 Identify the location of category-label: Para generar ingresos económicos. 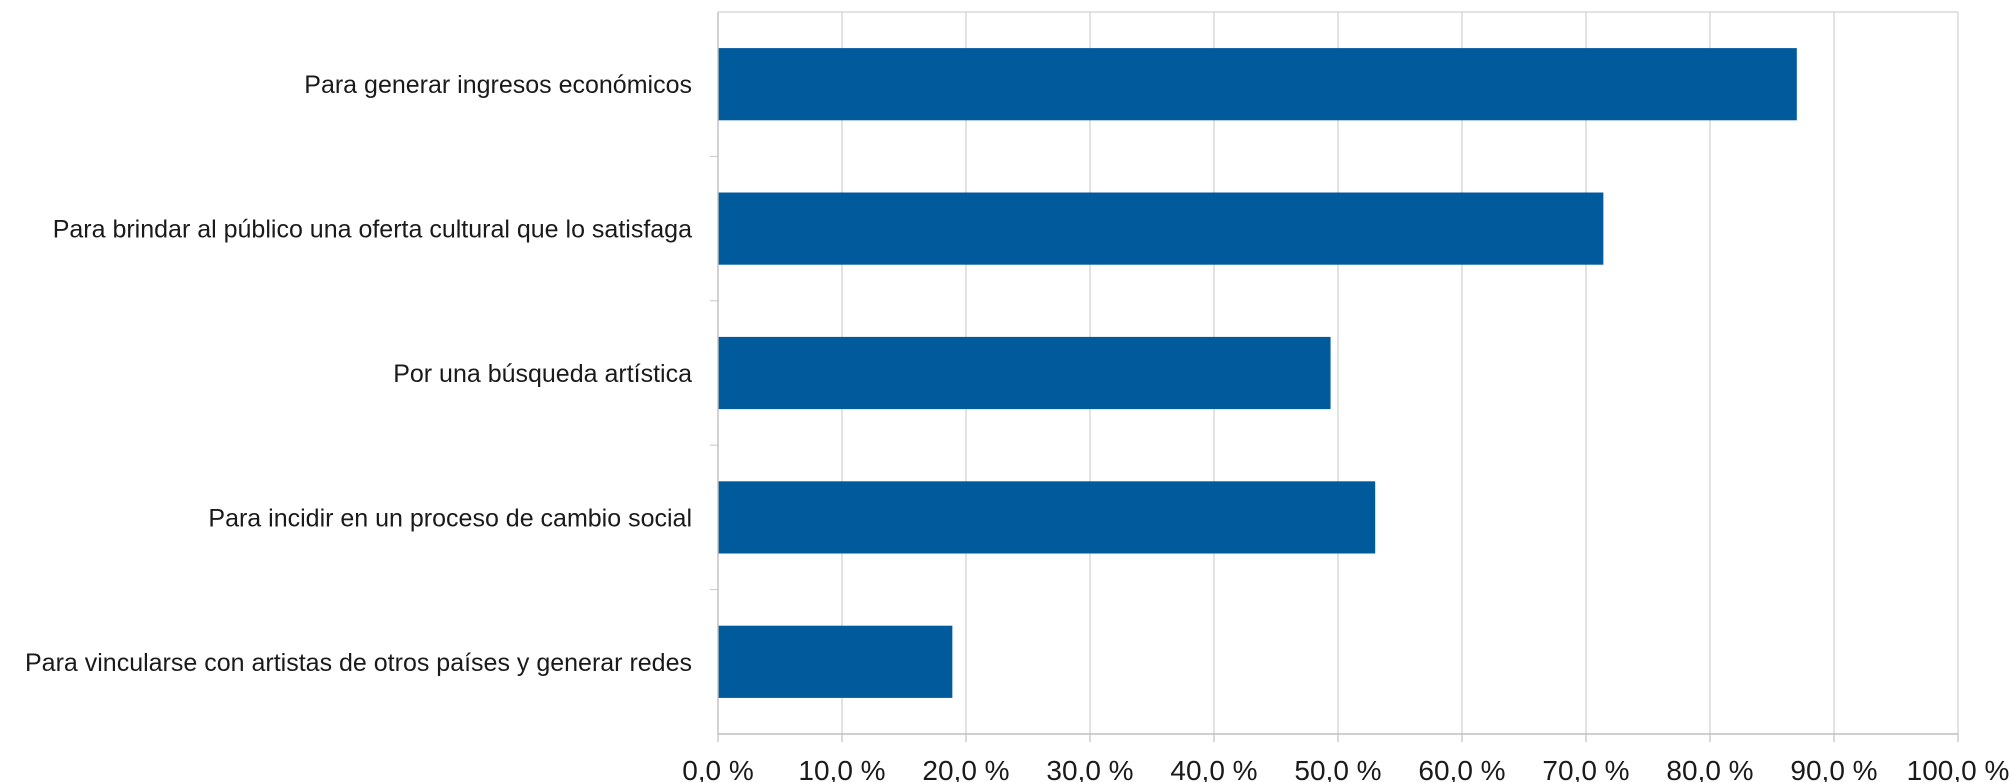
(498, 85).